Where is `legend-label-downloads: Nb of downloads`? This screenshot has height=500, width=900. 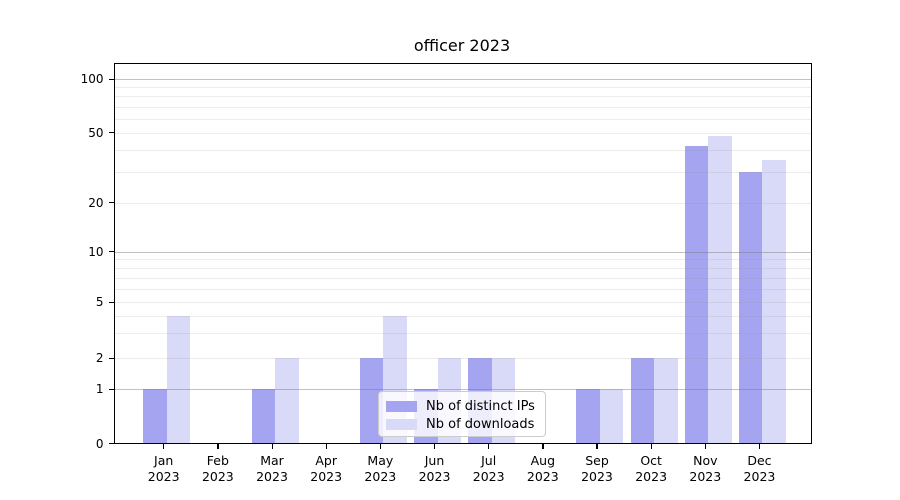
legend-label-downloads: Nb of downloads is located at coordinates (480, 424).